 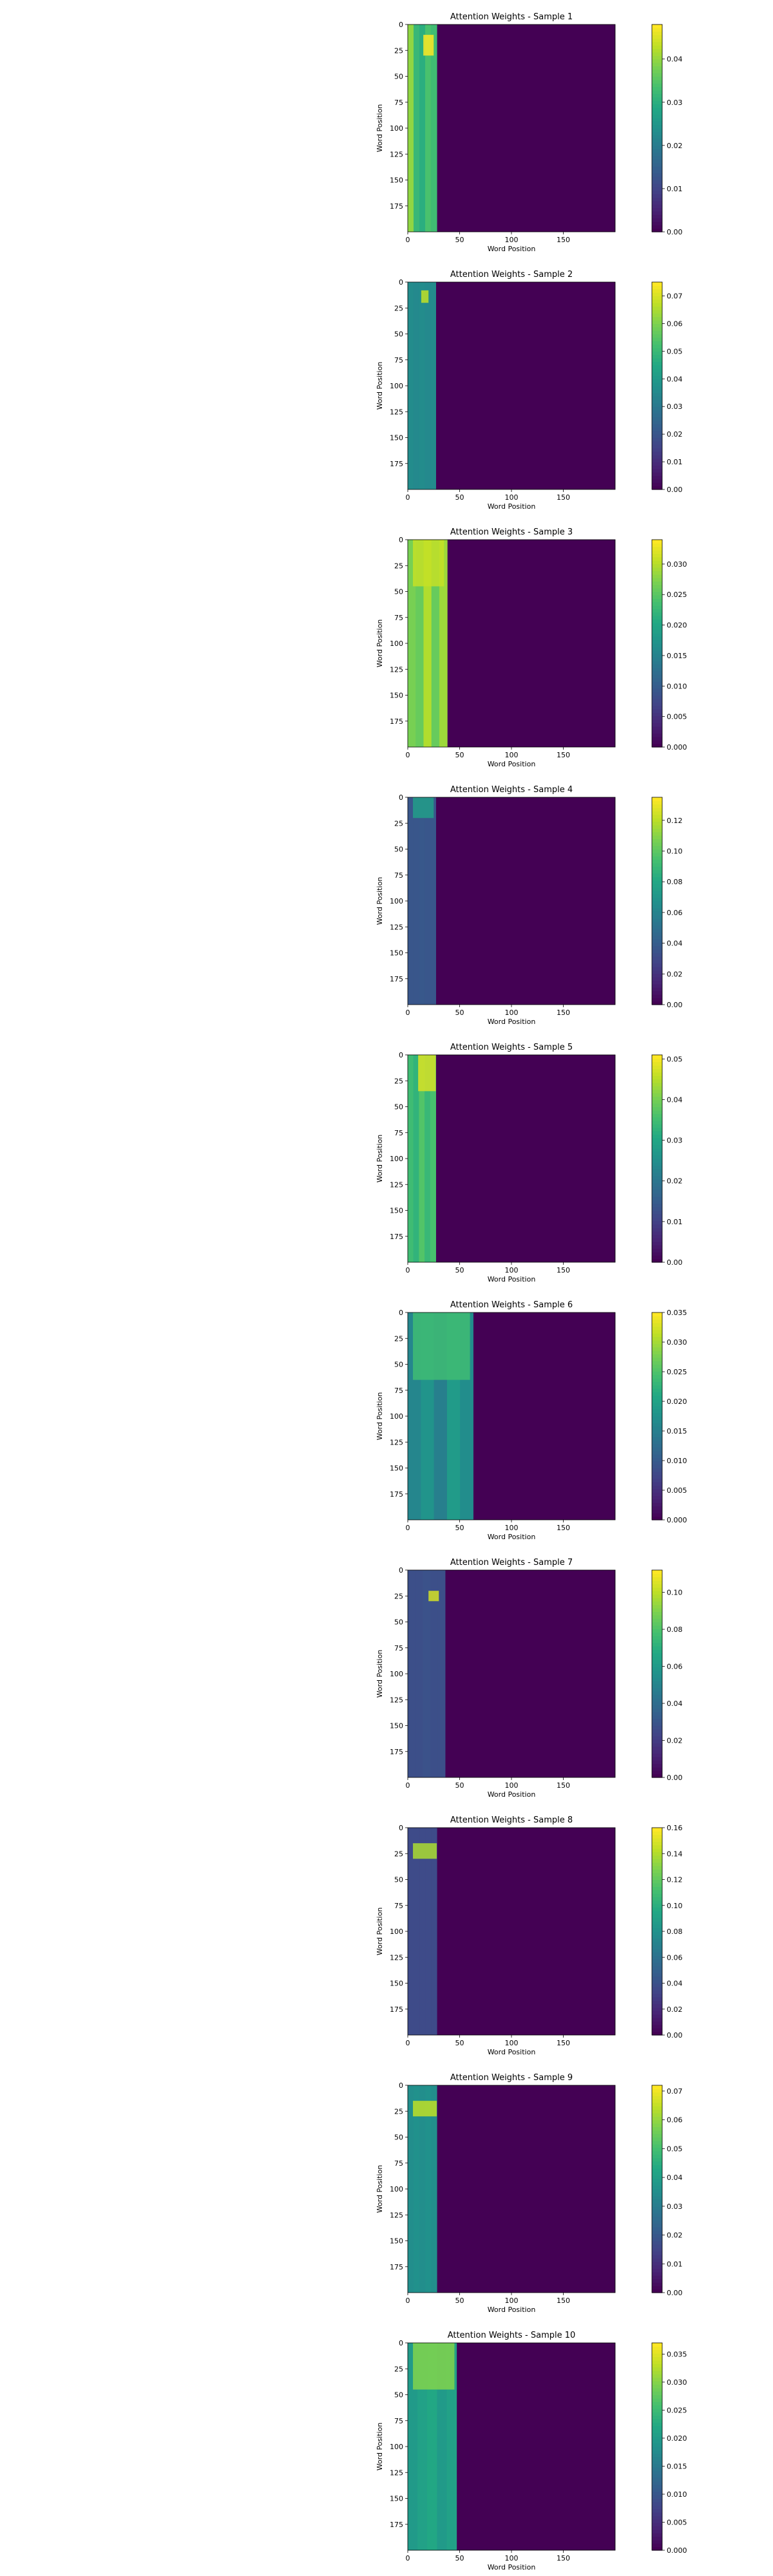 What do you see at coordinates (398, 1107) in the screenshot?
I see `y-tick-label: 50` at bounding box center [398, 1107].